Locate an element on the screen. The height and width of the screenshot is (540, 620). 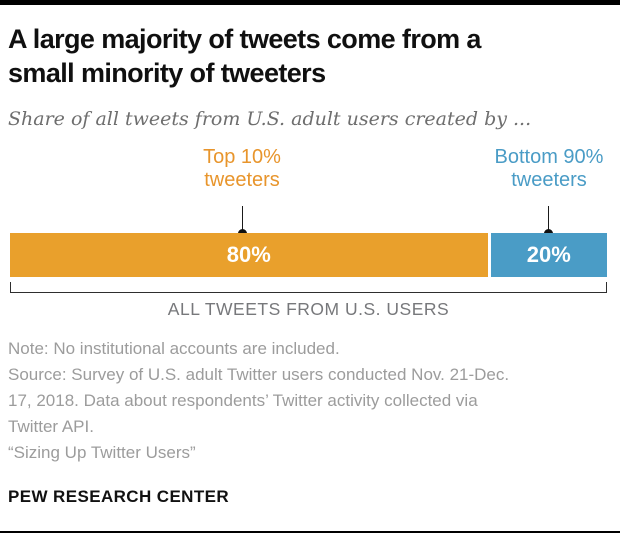
series-label-top-10-tweeters: Top 10% tweeters is located at coordinates (242, 169).